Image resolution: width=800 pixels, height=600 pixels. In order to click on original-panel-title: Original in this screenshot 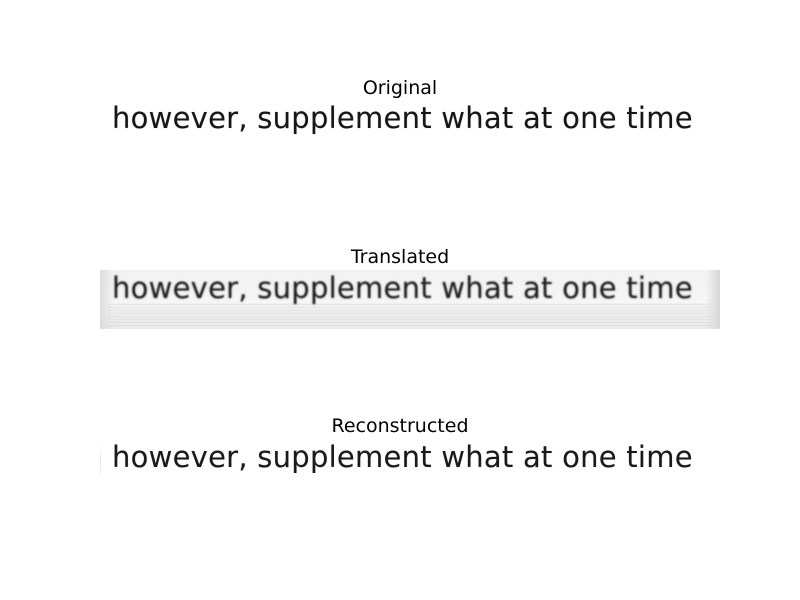, I will do `click(400, 88)`.